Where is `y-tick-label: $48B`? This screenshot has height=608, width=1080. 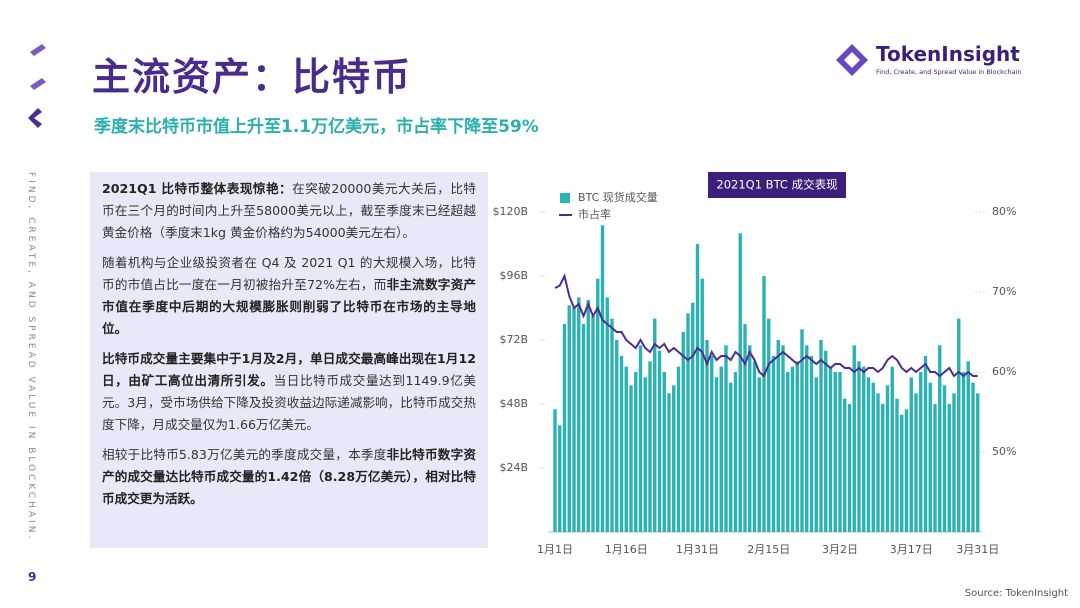
y-tick-label: $48B is located at coordinates (513, 403).